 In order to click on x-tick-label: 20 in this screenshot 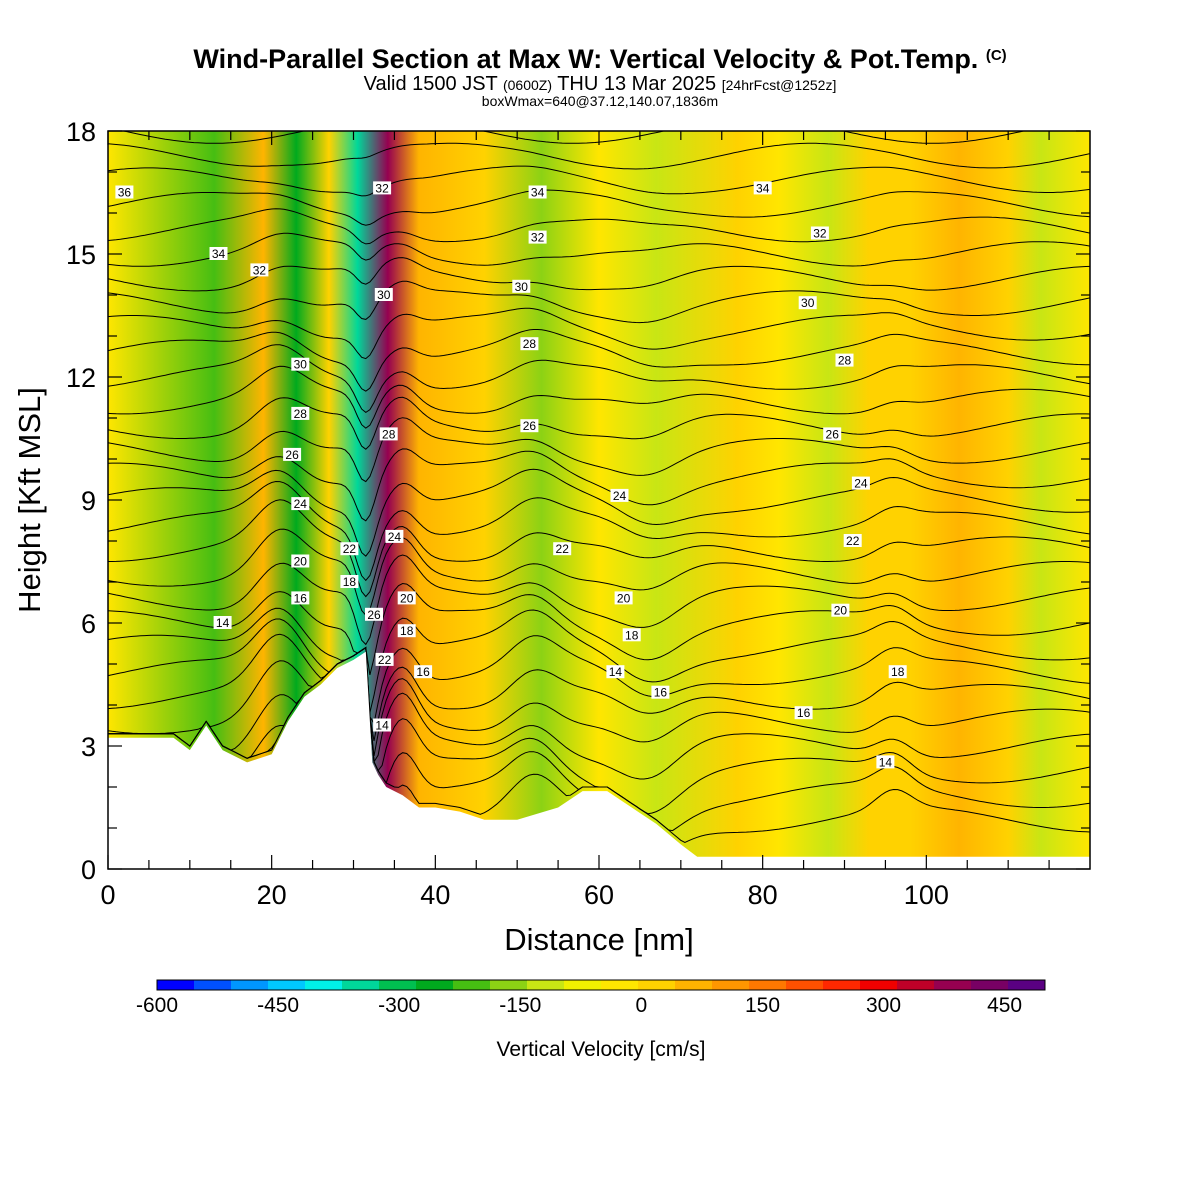, I will do `click(272, 895)`.